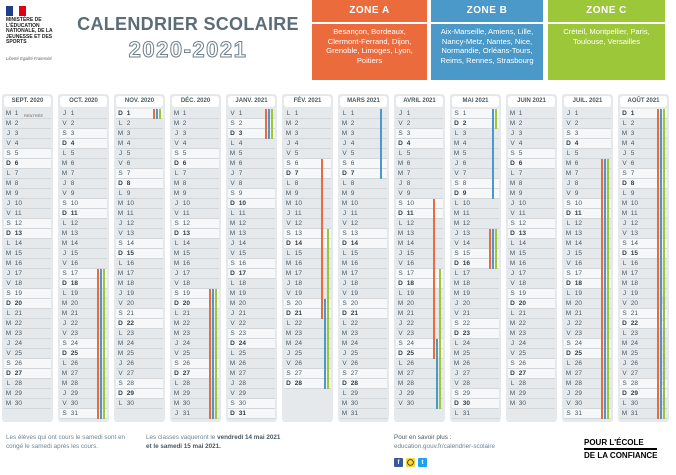 This screenshot has height=475, width=676. What do you see at coordinates (83, 294) in the screenshot?
I see `day-row: L 19` at bounding box center [83, 294].